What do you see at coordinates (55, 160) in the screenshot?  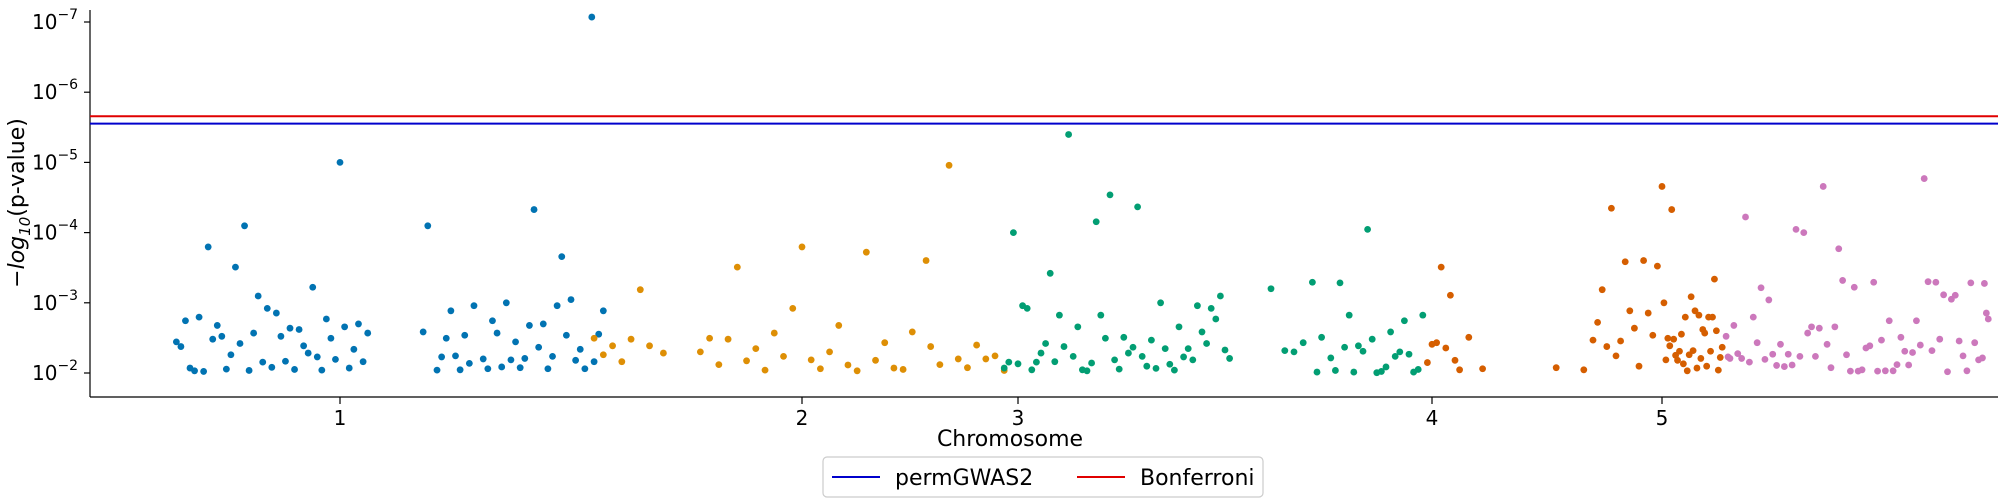 I see `y-tick-label: 10⁻⁵` at bounding box center [55, 160].